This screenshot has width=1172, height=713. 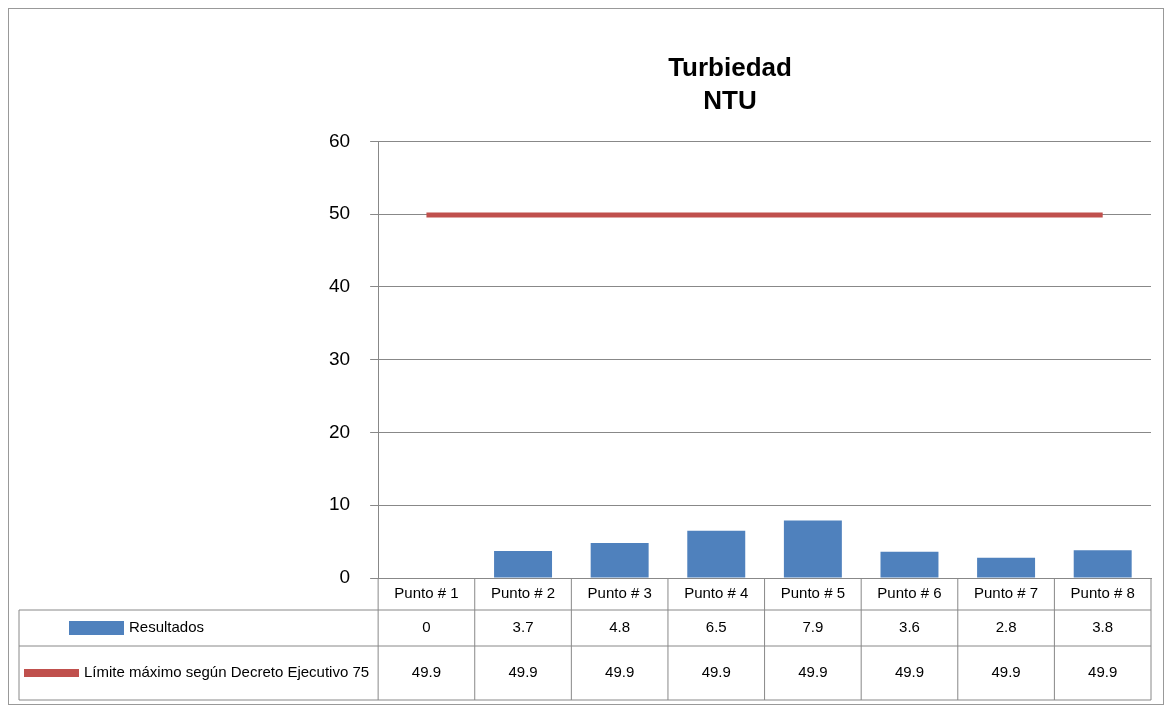 What do you see at coordinates (716, 627) in the screenshot?
I see `data-label: 6.5` at bounding box center [716, 627].